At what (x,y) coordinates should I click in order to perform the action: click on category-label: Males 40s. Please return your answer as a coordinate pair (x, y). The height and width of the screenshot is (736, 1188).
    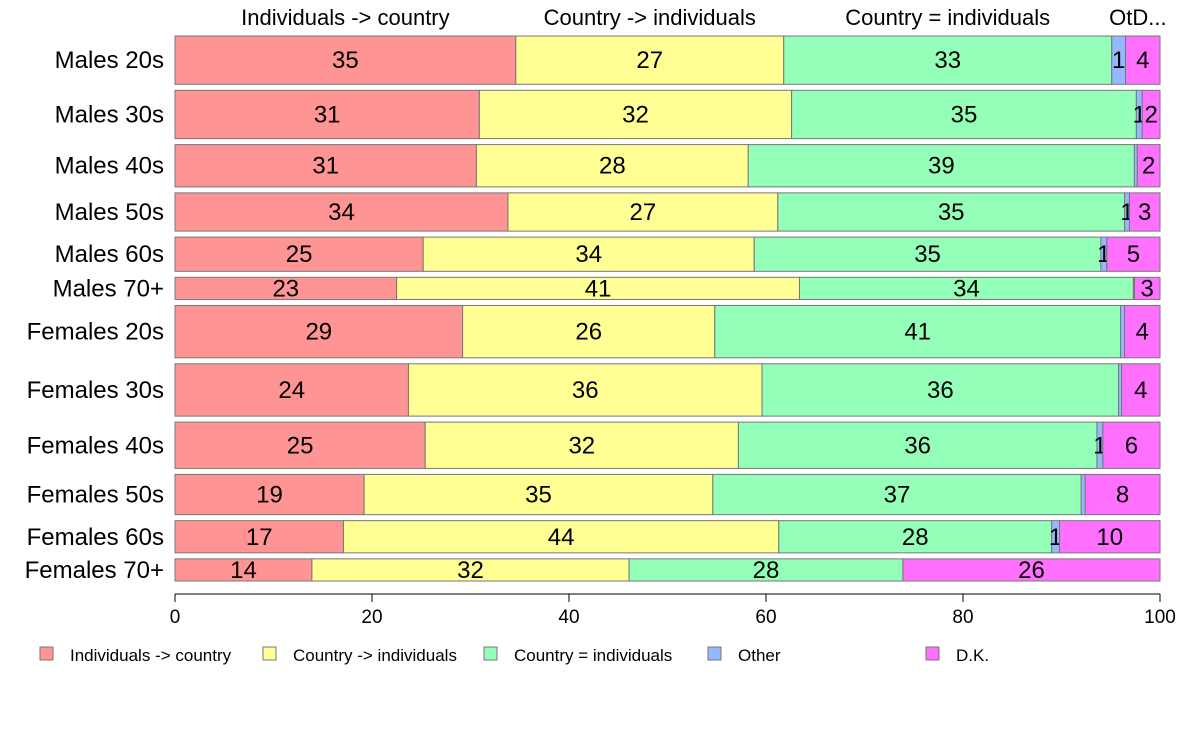
    Looking at the image, I should click on (109, 166).